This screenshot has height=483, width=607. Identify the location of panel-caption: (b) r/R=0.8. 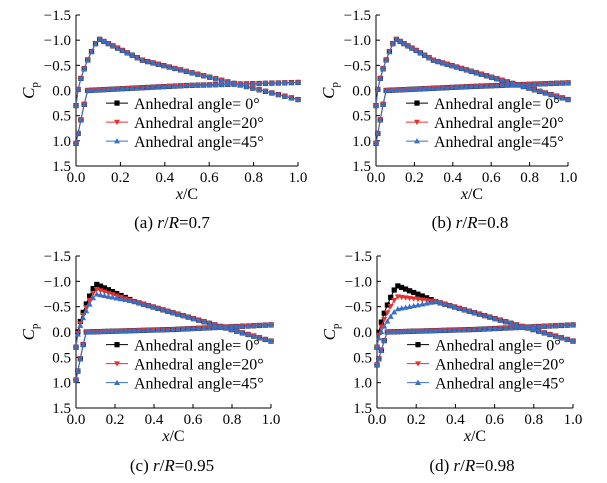
(470, 222).